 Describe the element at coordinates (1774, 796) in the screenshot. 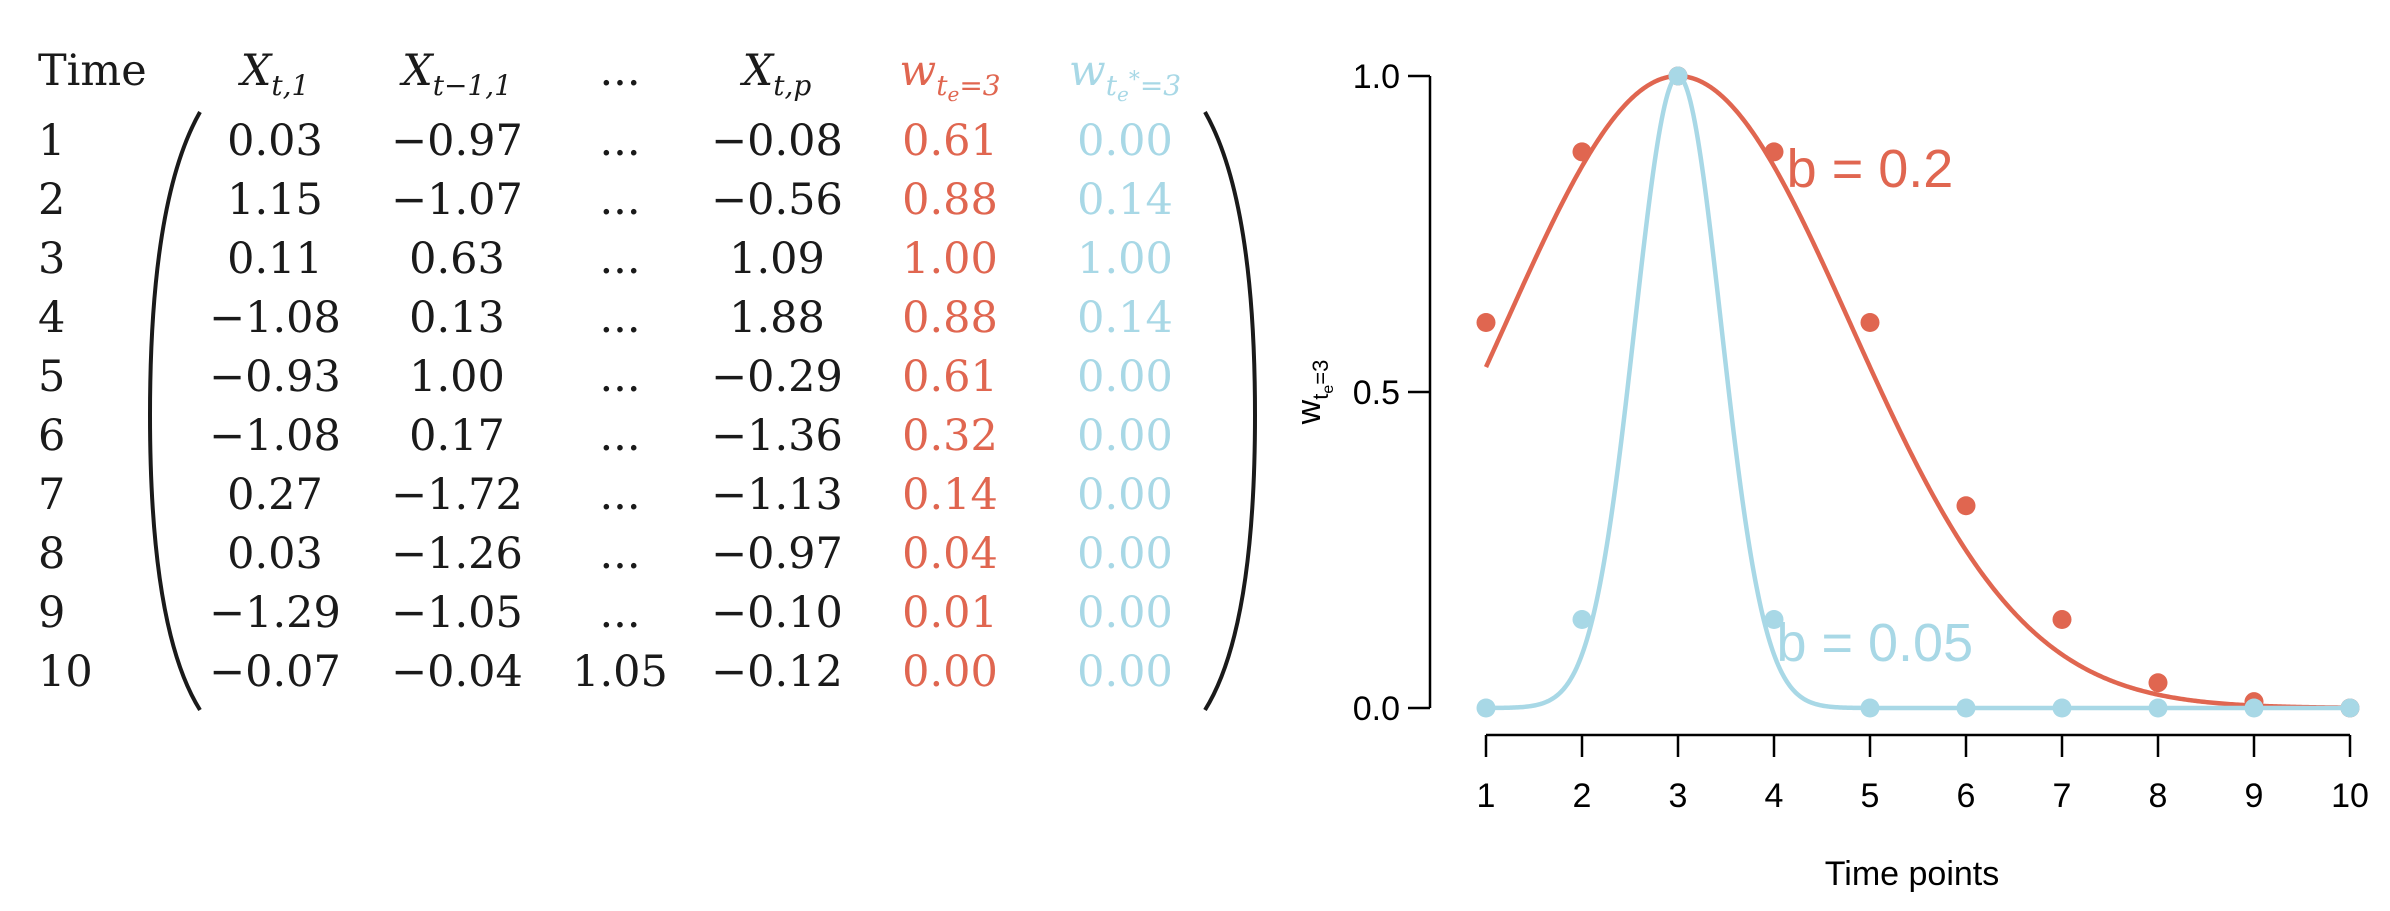

I see `x-tick-label: 4` at that location.